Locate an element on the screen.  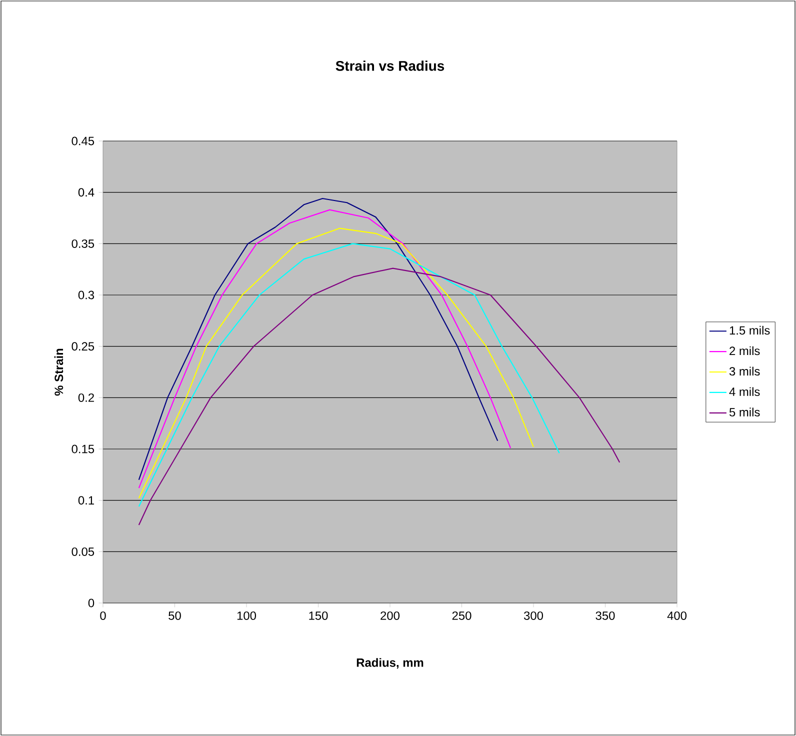
y-tick-label: 0.35 is located at coordinates (83, 243).